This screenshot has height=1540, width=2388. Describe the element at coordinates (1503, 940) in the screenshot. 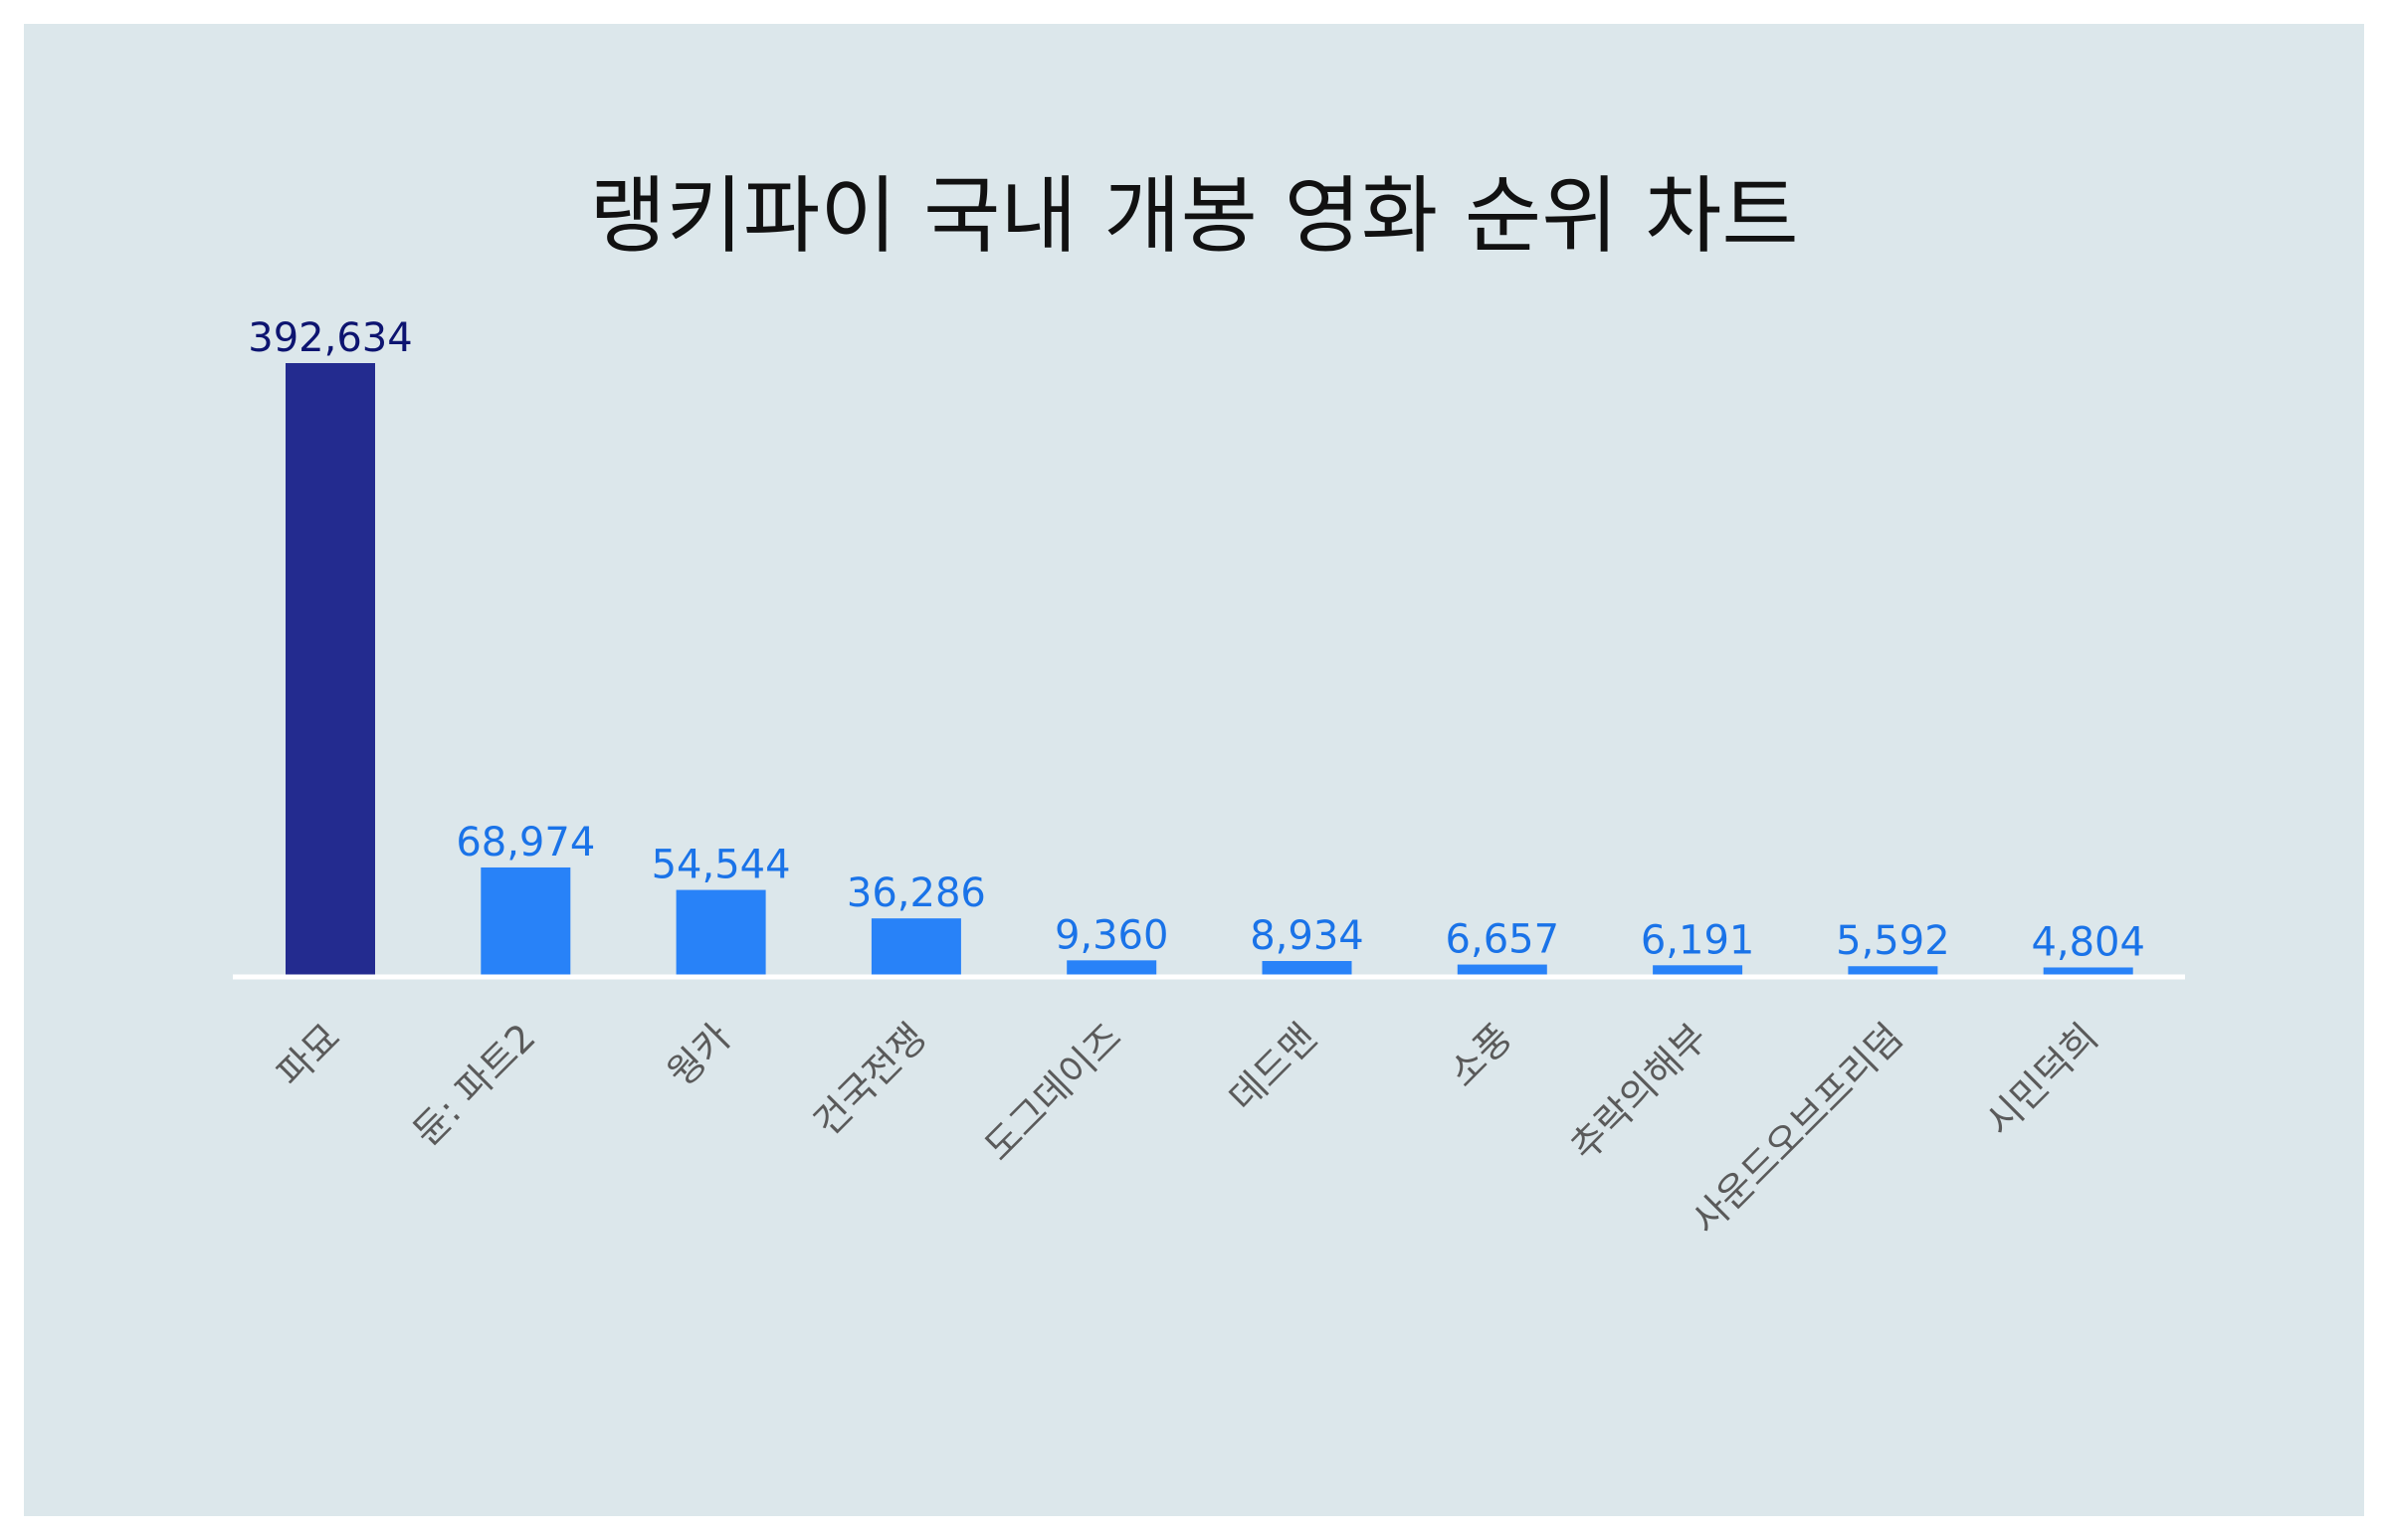

I see `value-label-7: 6,657` at that location.